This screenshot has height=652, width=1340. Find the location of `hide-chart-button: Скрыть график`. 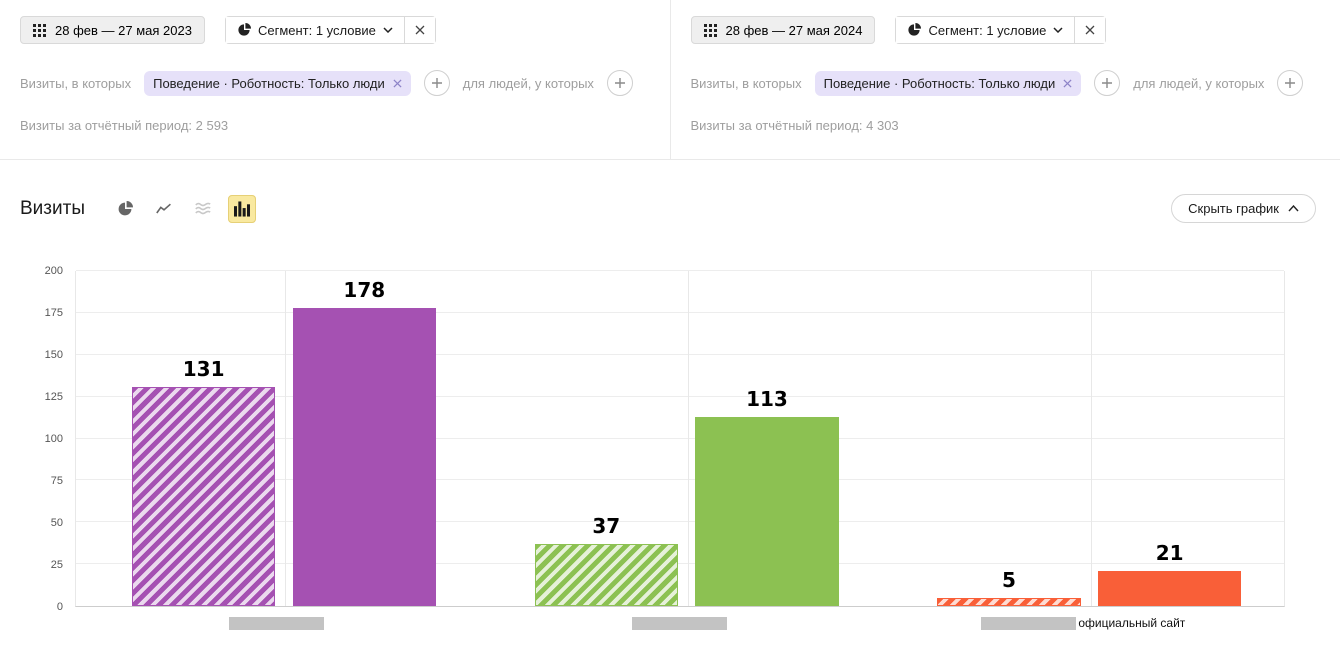

hide-chart-button: Скрыть график is located at coordinates (1243, 208).